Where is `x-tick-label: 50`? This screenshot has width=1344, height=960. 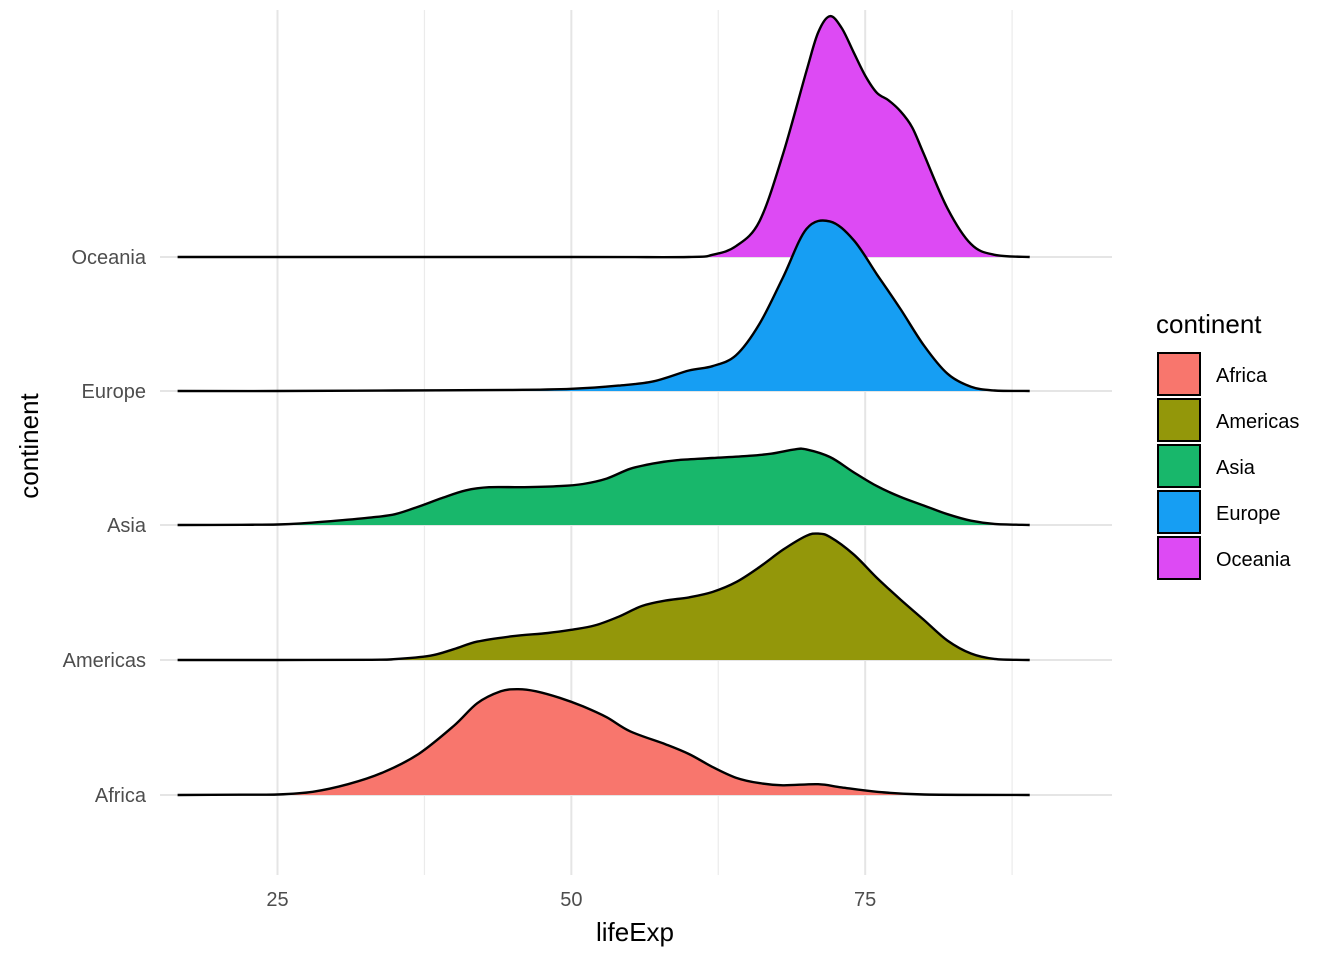 x-tick-label: 50 is located at coordinates (571, 900).